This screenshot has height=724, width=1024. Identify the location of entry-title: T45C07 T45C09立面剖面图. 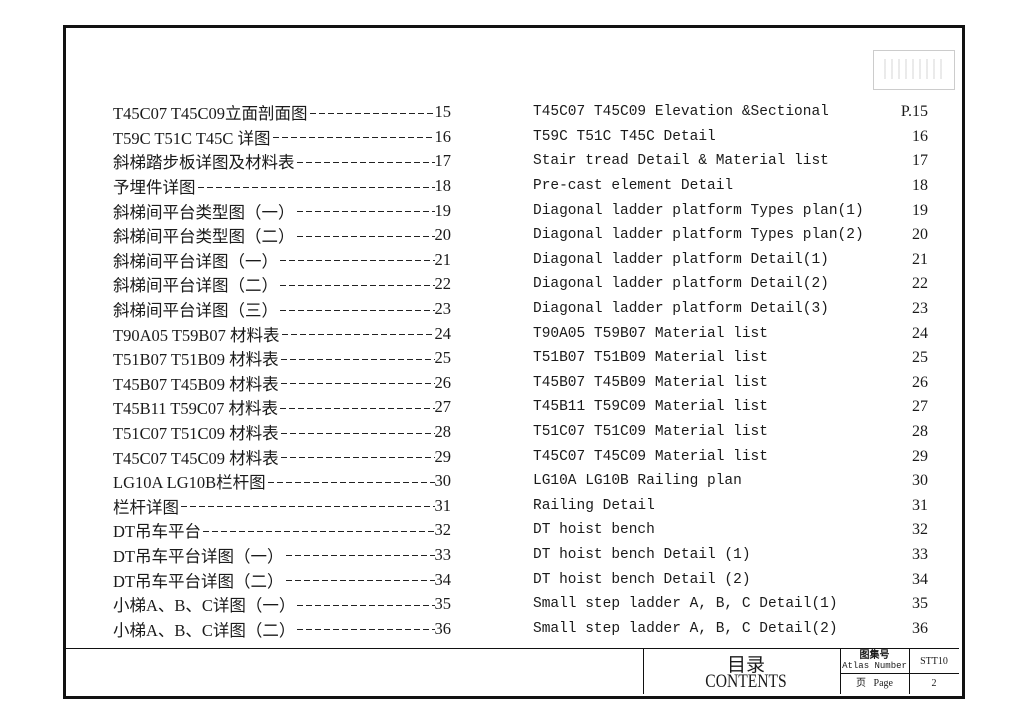
(210, 114).